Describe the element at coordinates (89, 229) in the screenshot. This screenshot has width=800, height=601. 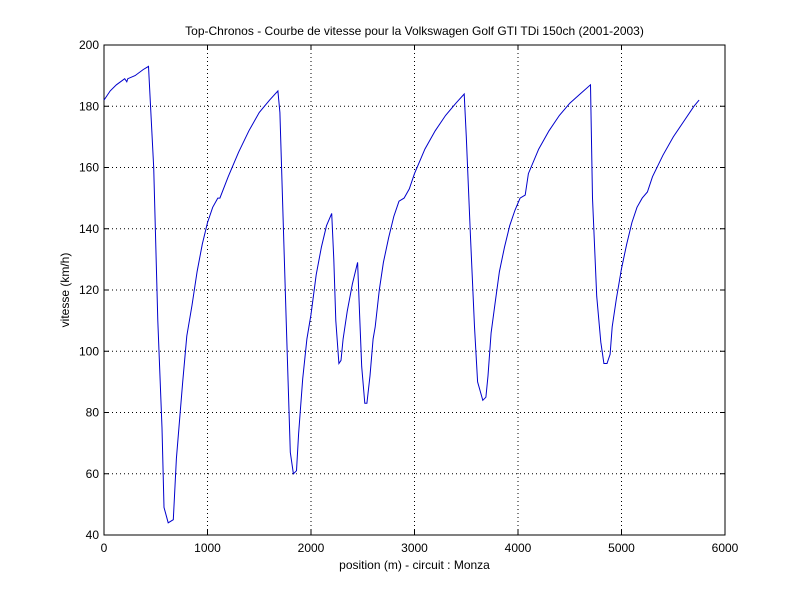
I see `y-tick-label: 140` at that location.